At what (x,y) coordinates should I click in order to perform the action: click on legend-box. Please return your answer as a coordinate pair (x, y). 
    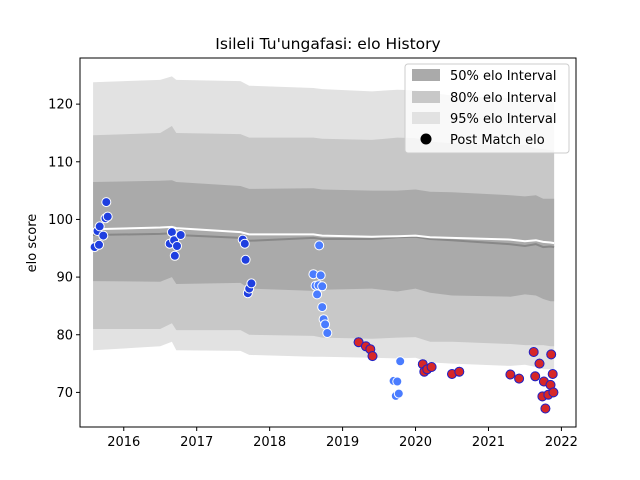
    Looking at the image, I should click on (487, 108).